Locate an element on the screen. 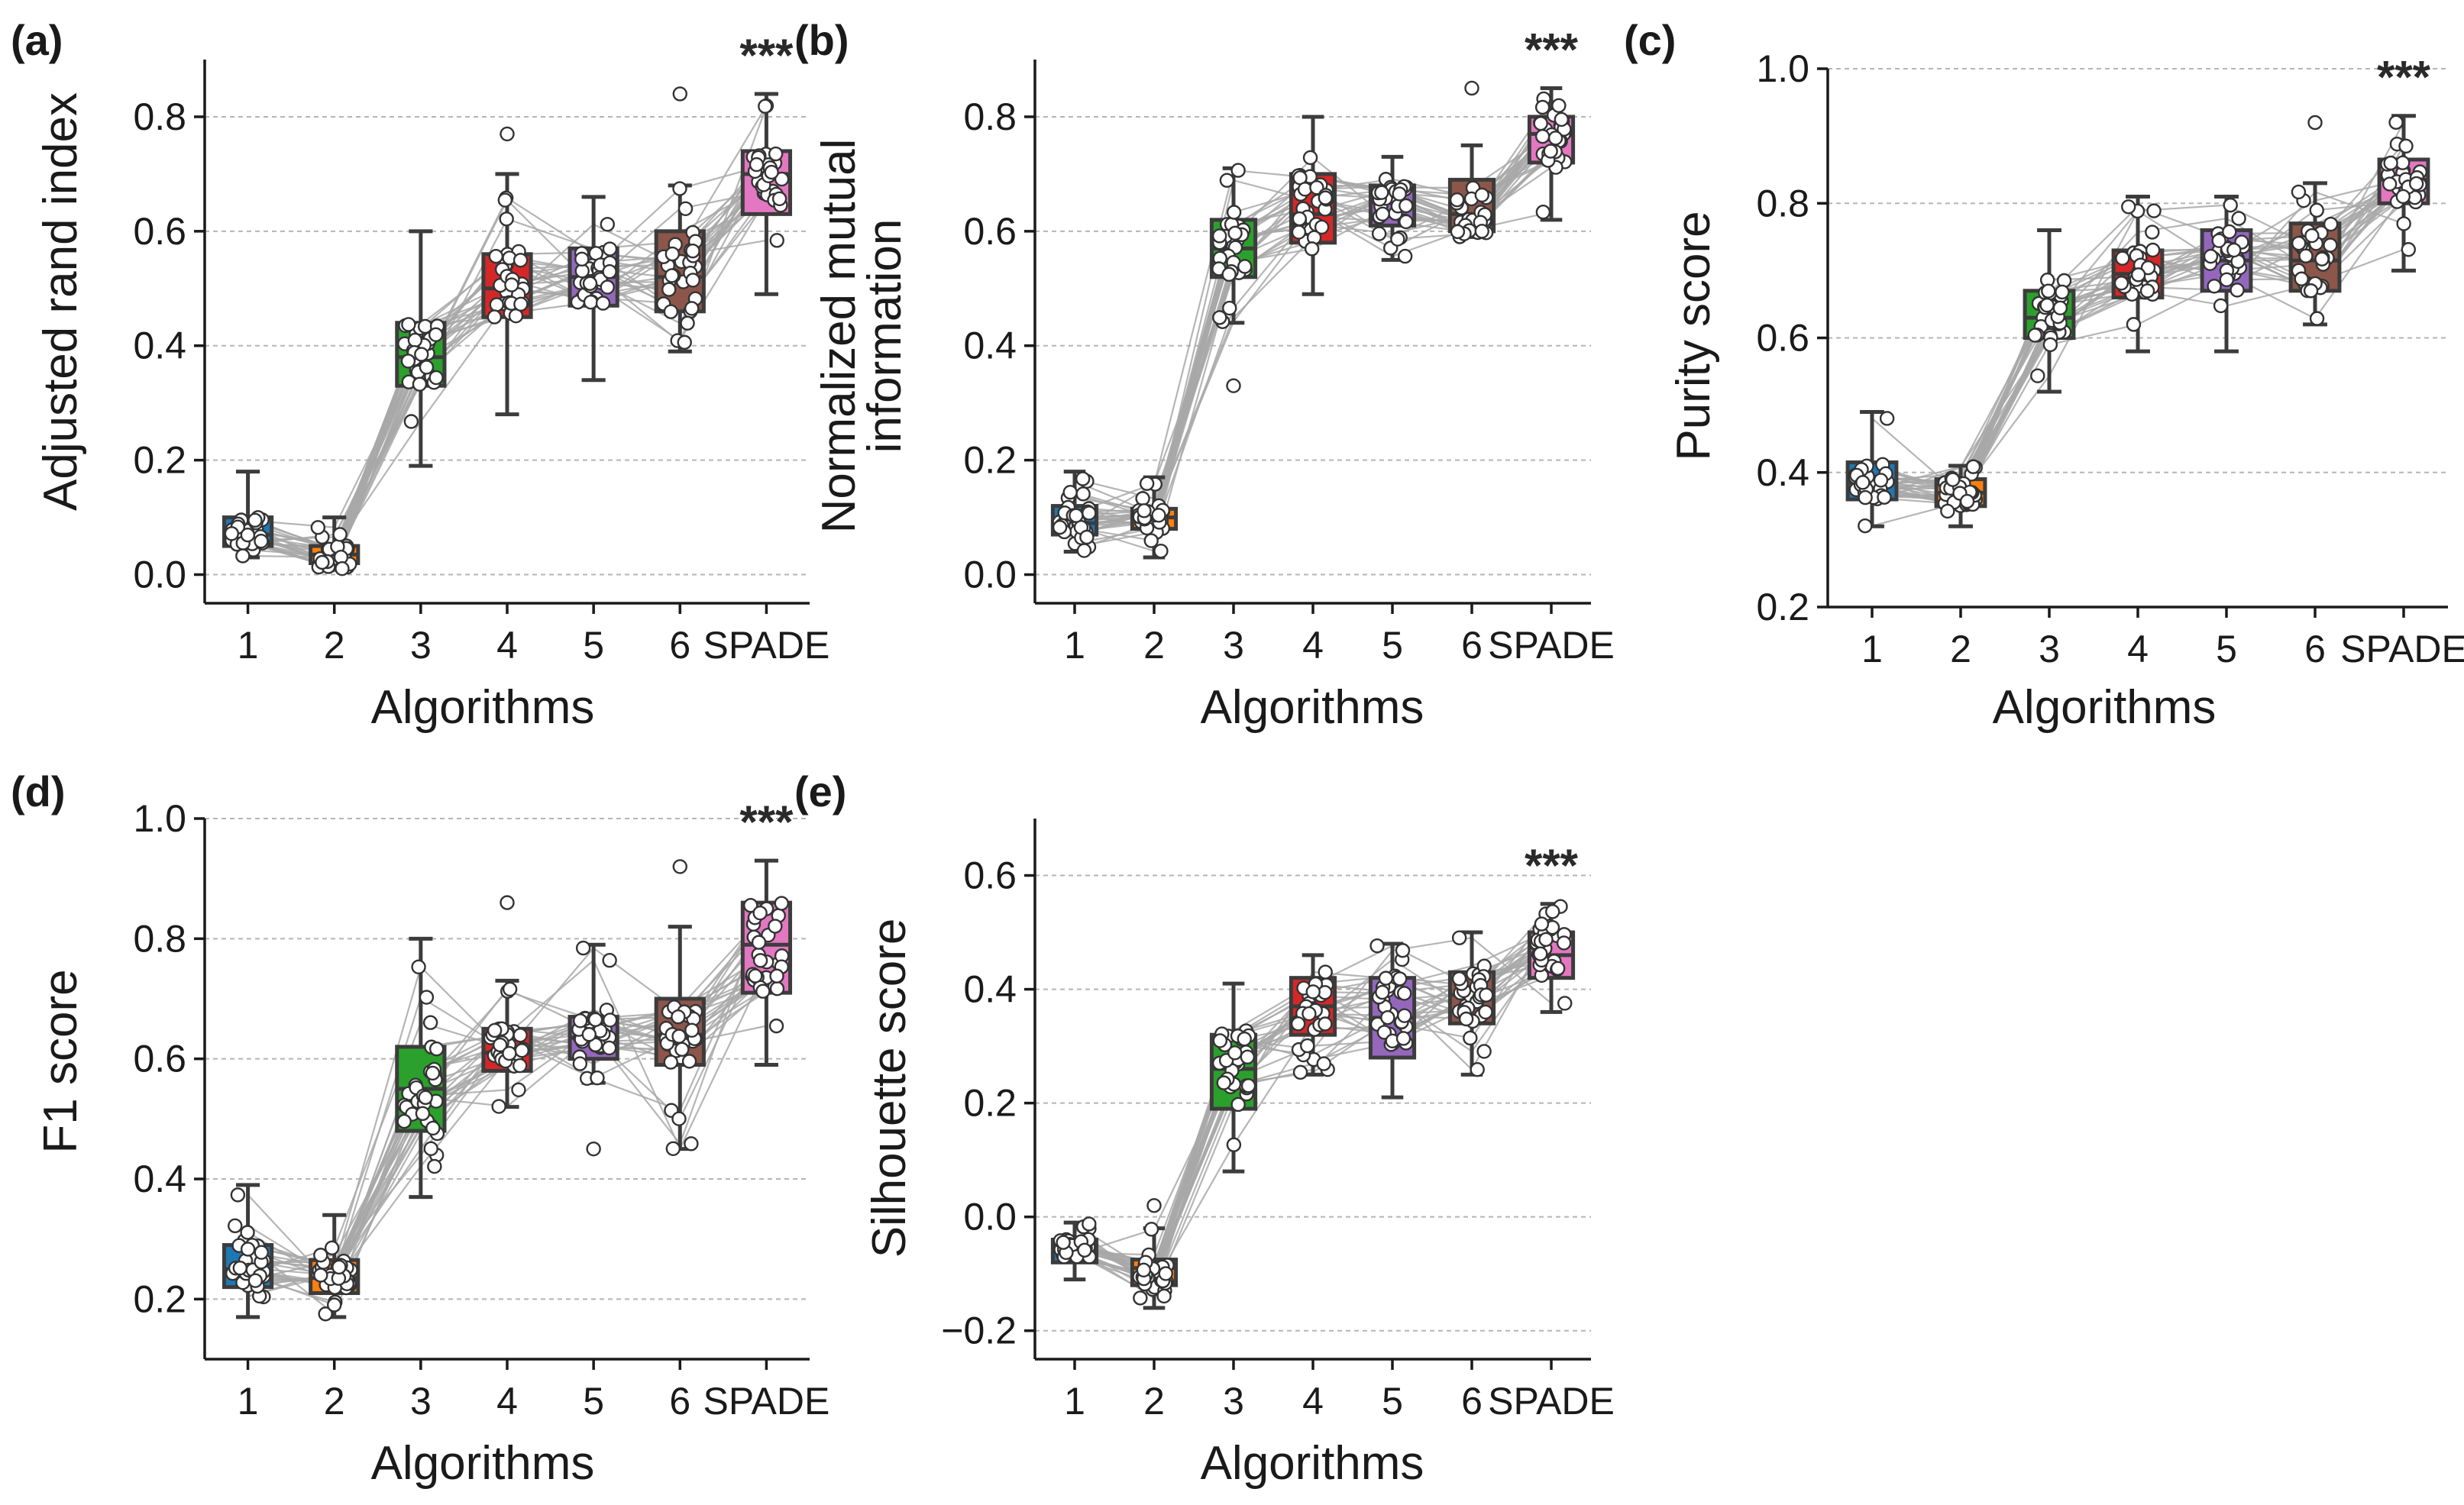  panel-a-xtick-label: 5 is located at coordinates (593, 645).